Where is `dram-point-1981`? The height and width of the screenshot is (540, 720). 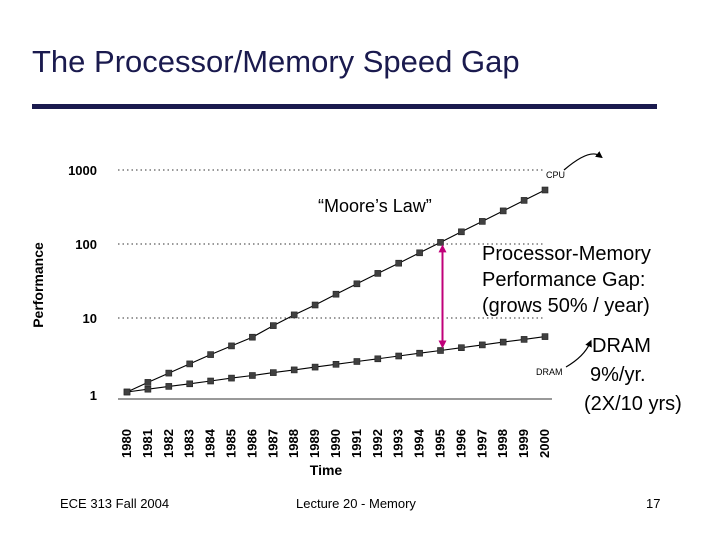
dram-point-1981 is located at coordinates (148, 389).